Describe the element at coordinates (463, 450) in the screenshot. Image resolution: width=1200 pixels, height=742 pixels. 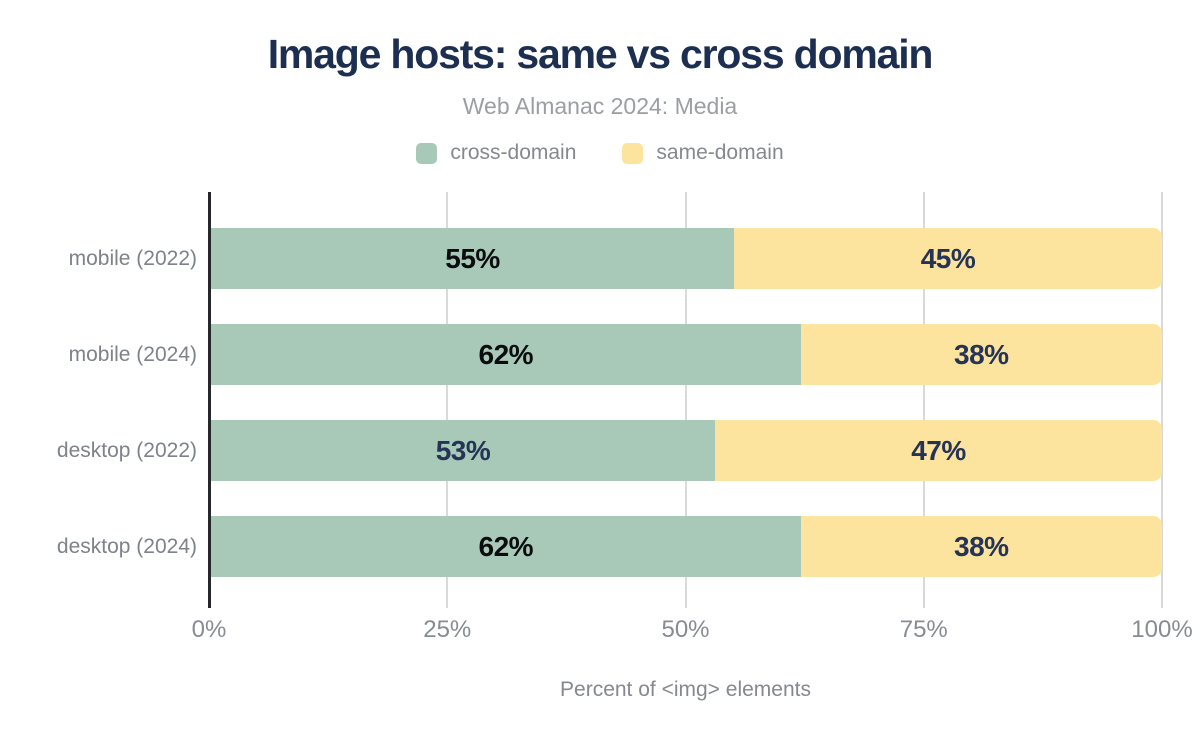
I see `bar-segment-cross-domain: 53%` at that location.